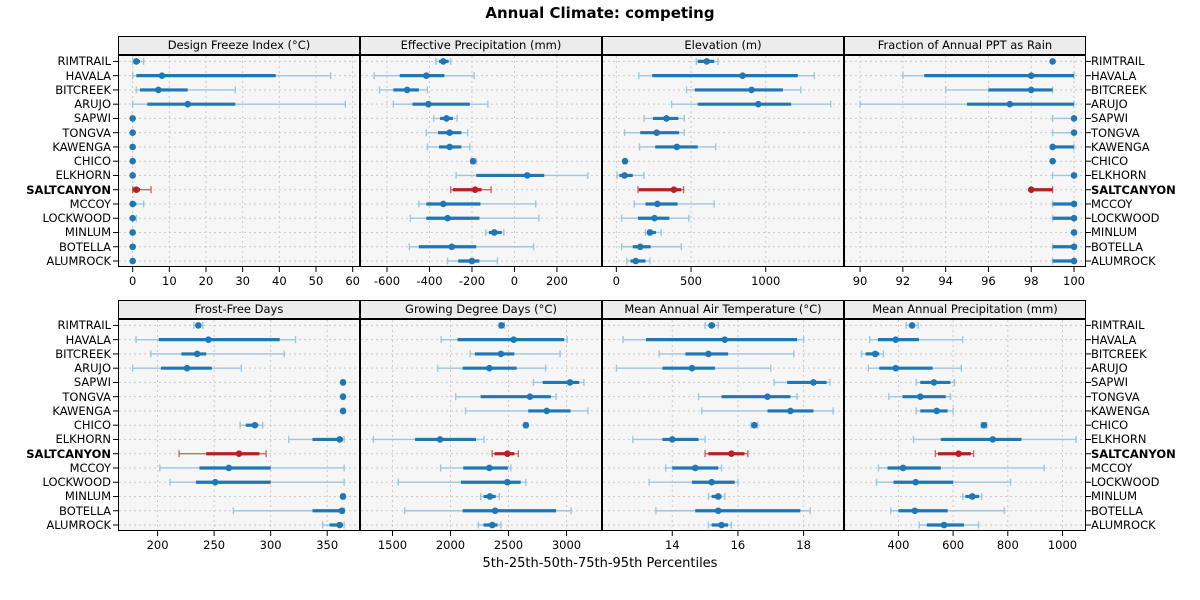 The image size is (1200, 600). What do you see at coordinates (1031, 281) in the screenshot?
I see `axis-tick-label: 98` at bounding box center [1031, 281].